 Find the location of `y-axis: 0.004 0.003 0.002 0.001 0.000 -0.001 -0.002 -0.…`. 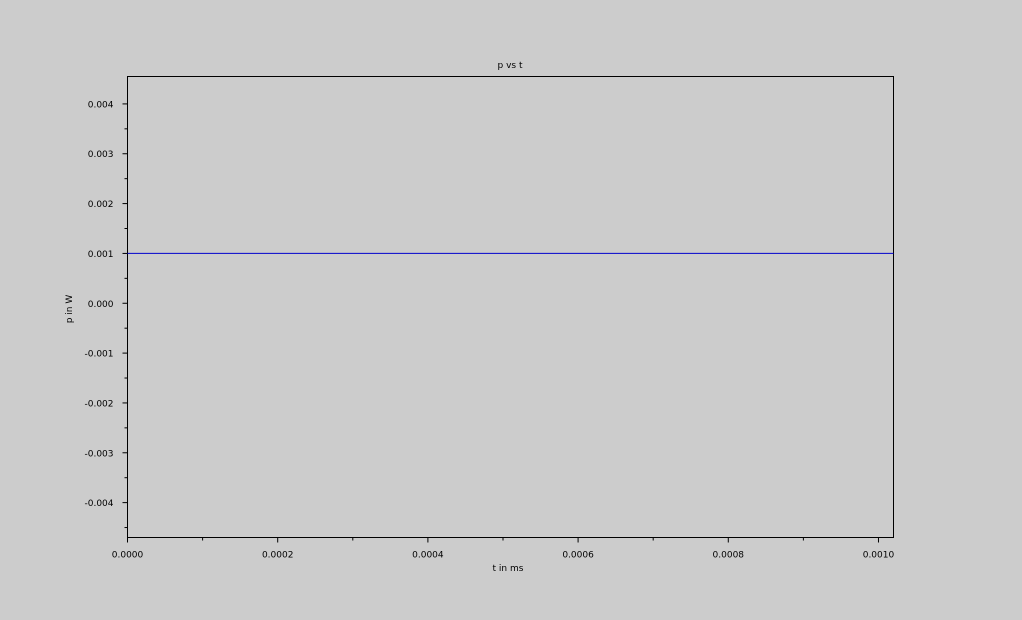

y-axis: 0.004 0.003 0.002 0.001 0.000 -0.001 -0.002 -0.… is located at coordinates (106, 314).